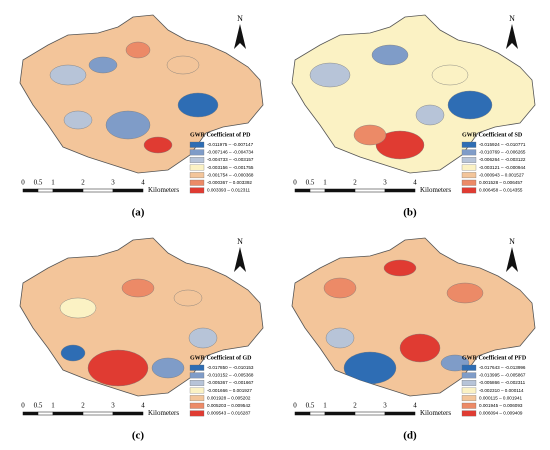 This screenshot has height=450, width=550. What do you see at coordinates (492, 135) in the screenshot?
I see `legend-title: GWR Coefficient of SD` at bounding box center [492, 135].